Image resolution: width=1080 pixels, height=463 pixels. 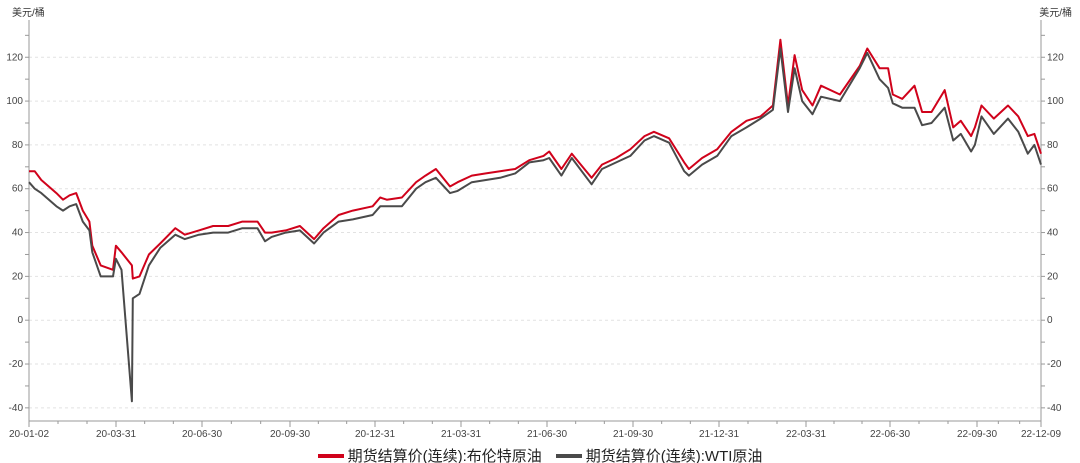 I want to click on y-tick-label-right: -20, so click(x=1054, y=364).